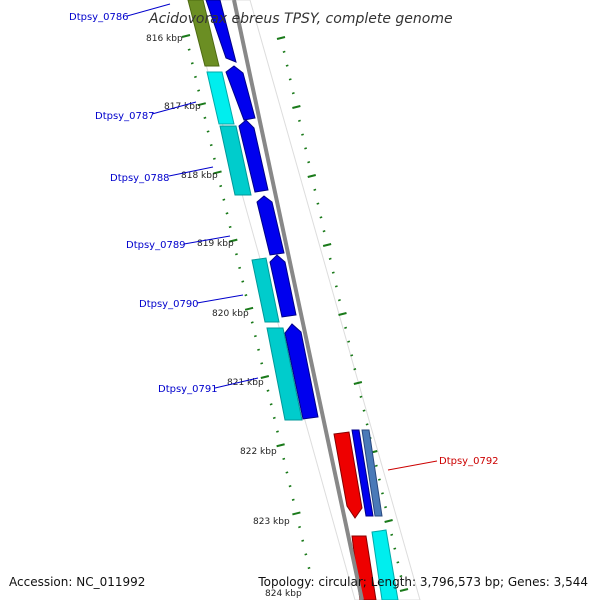 The width and height of the screenshot is (600, 600). What do you see at coordinates (99, 17) in the screenshot?
I see `gene-label-0786: Dtpsy_0786` at bounding box center [99, 17].